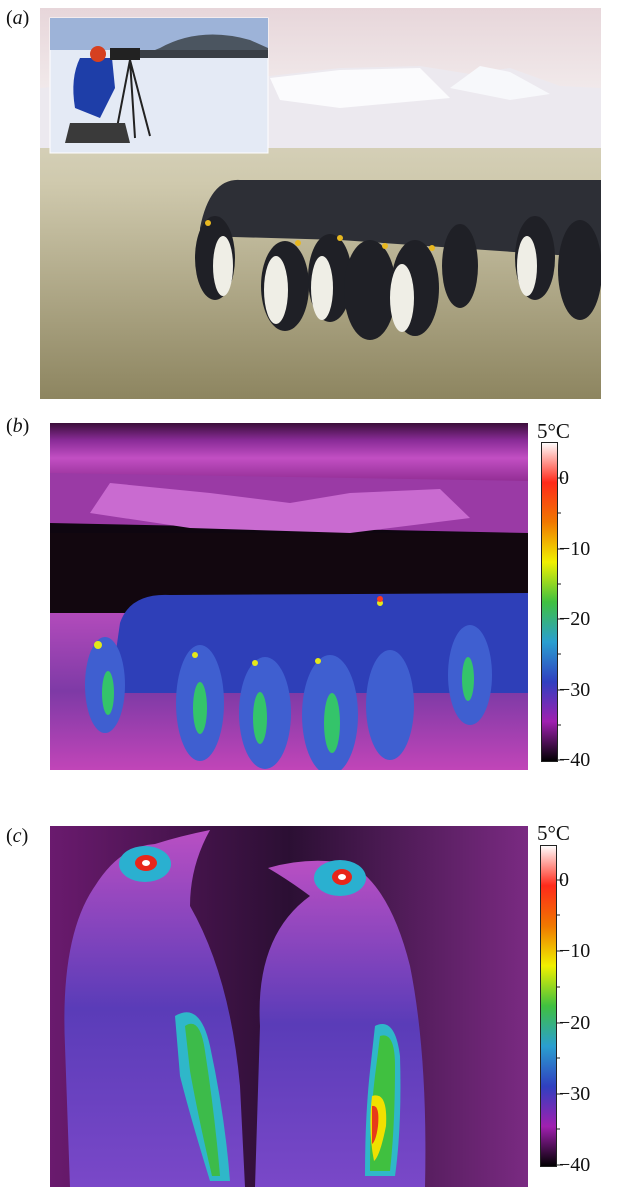  Describe the element at coordinates (575, 951) in the screenshot. I see `colorbar-c-tick-1: −10` at that location.